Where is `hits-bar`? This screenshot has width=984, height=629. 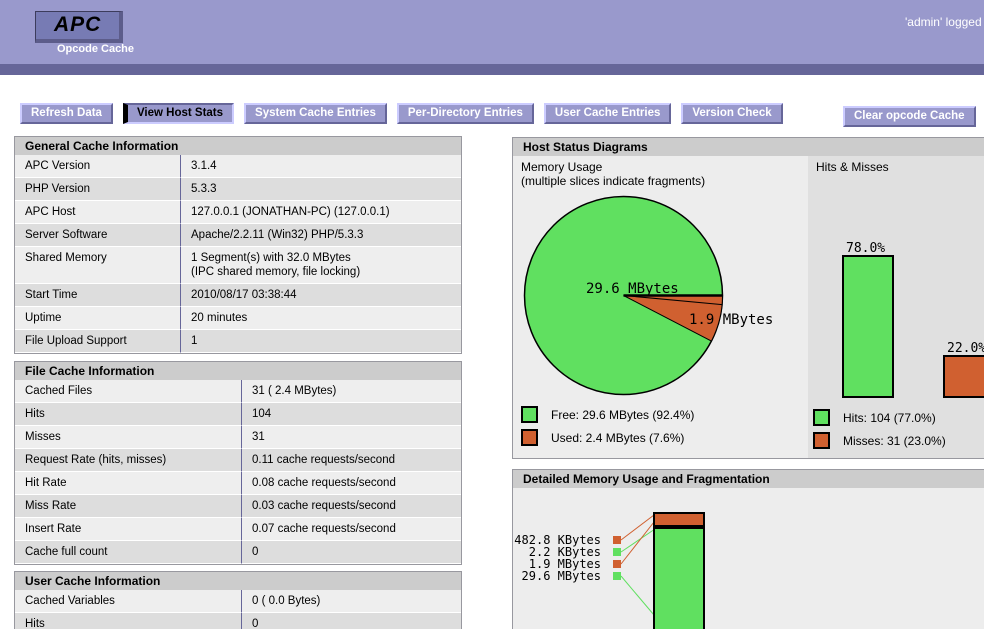
hits-bar is located at coordinates (868, 326).